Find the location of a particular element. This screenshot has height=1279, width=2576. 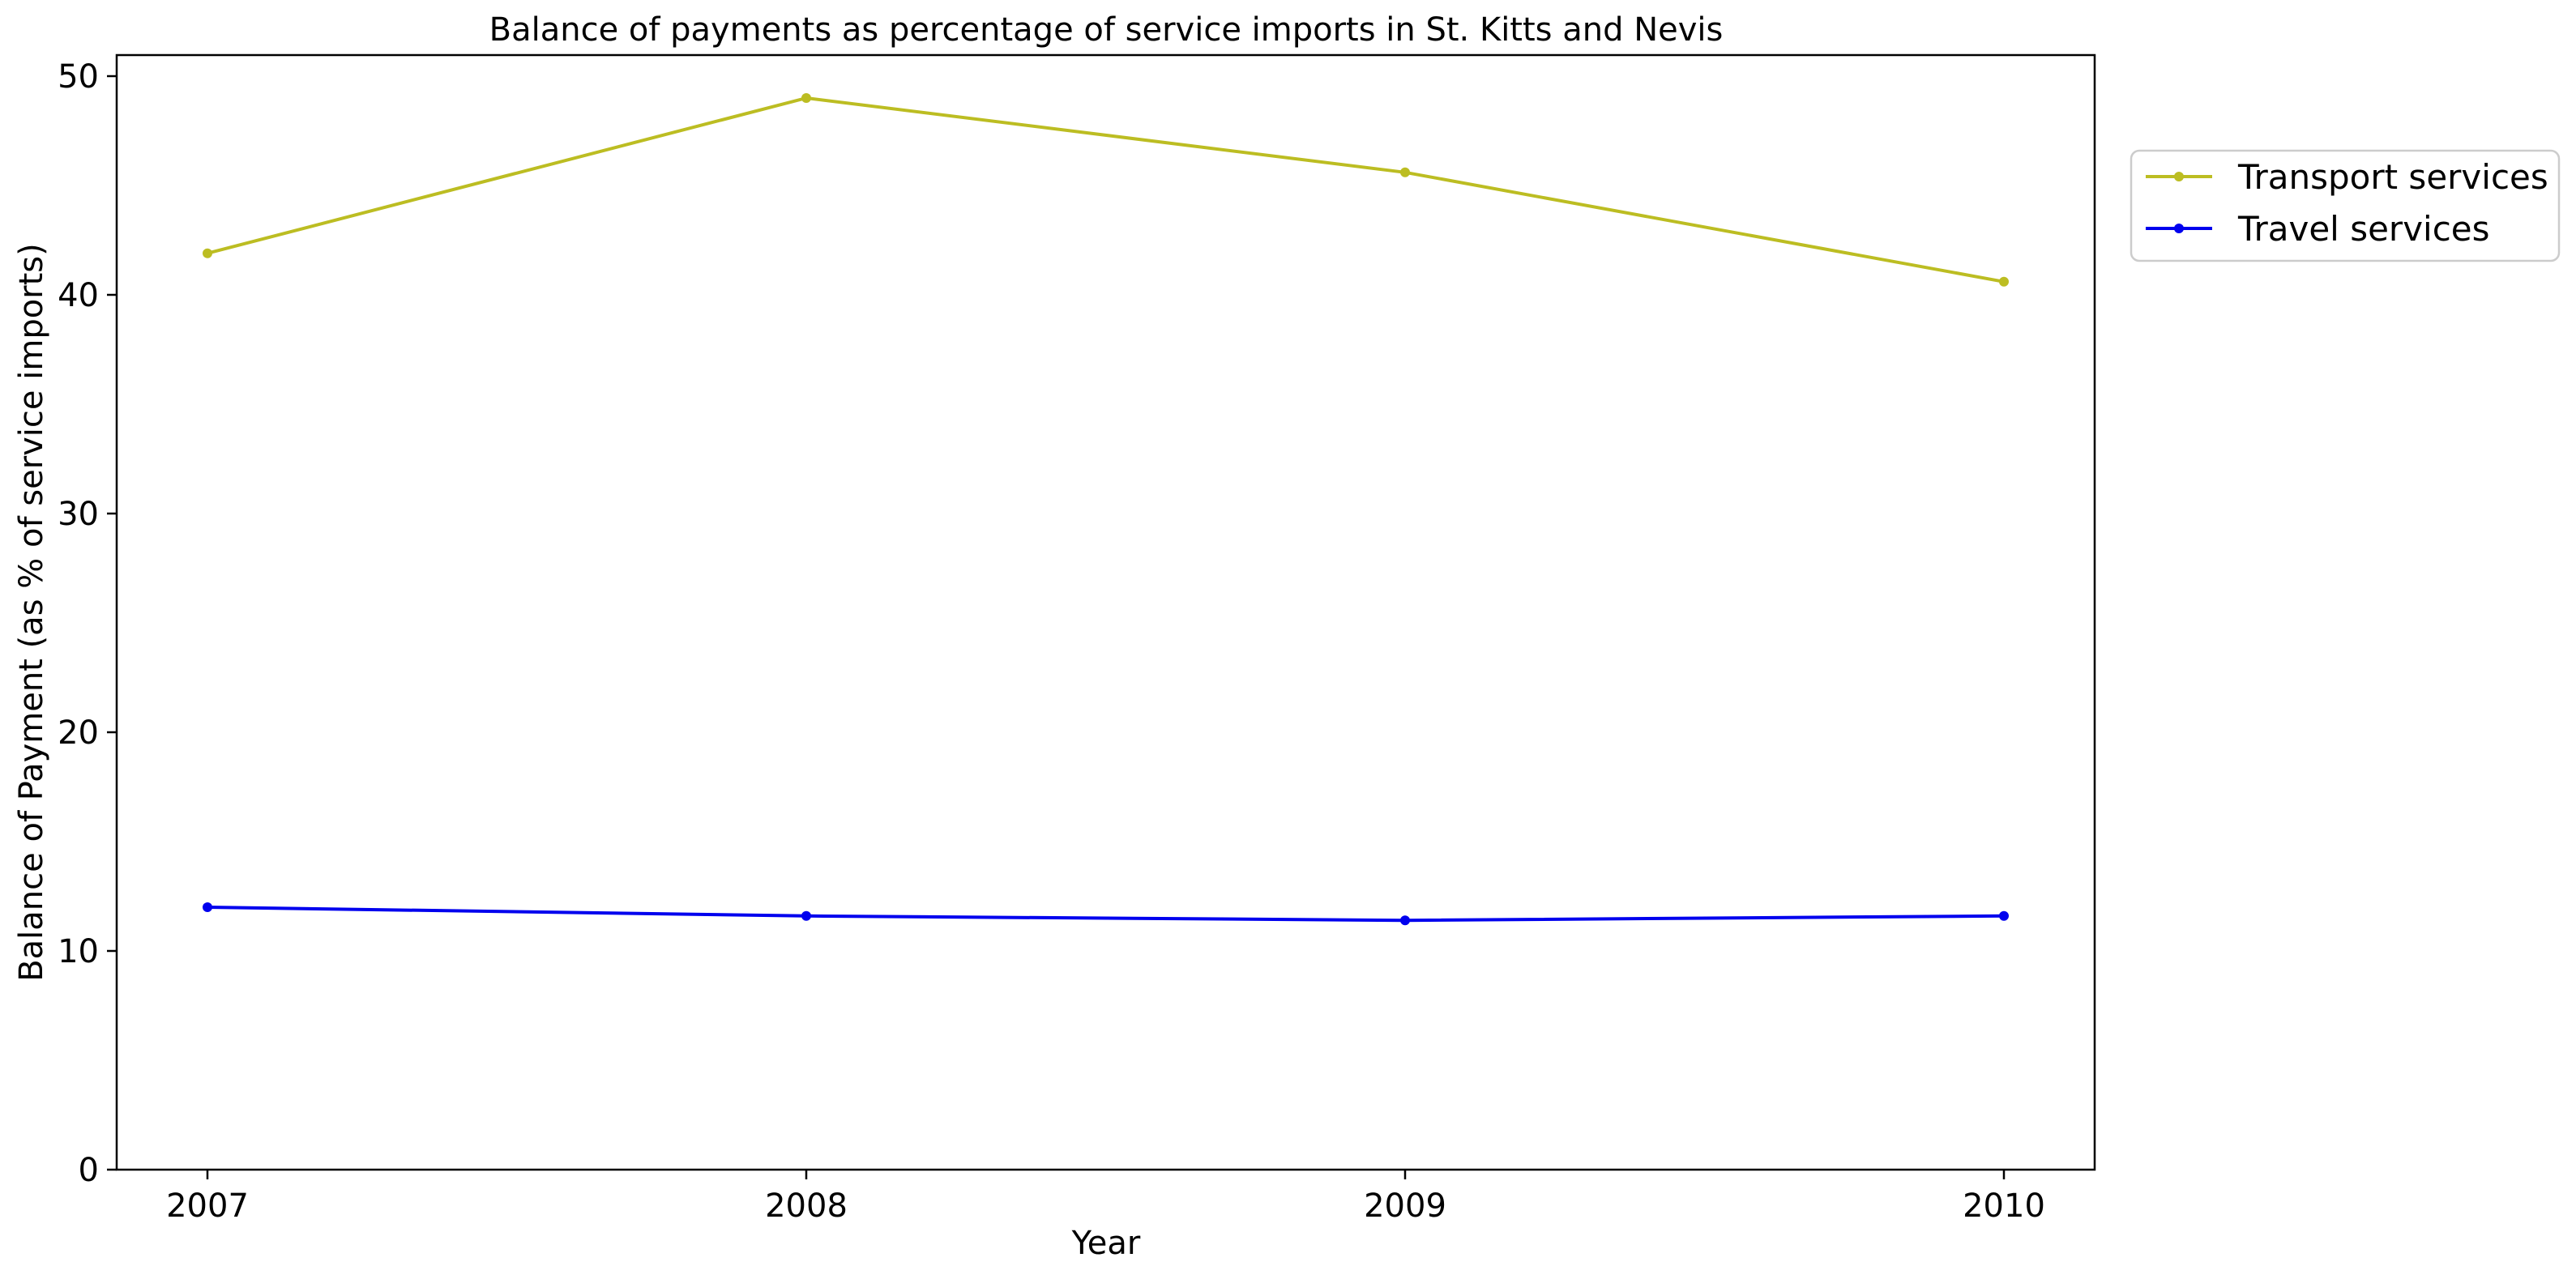

x-axis-label: Year is located at coordinates (1106, 1243).